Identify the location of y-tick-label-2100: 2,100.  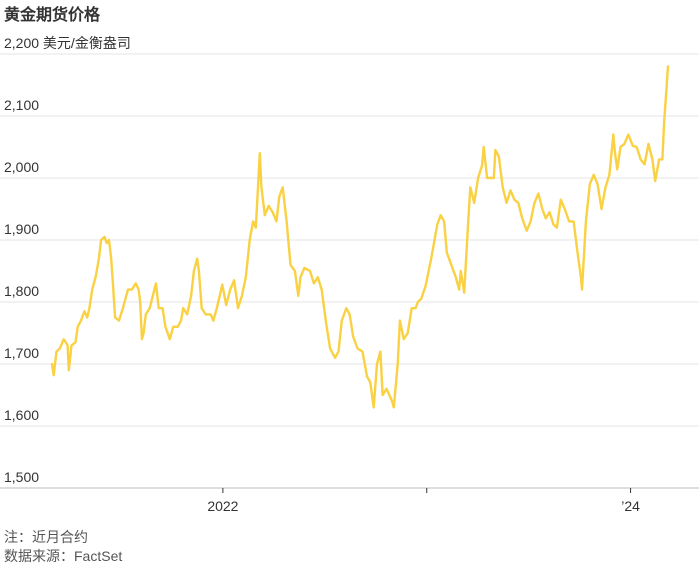
(21, 105).